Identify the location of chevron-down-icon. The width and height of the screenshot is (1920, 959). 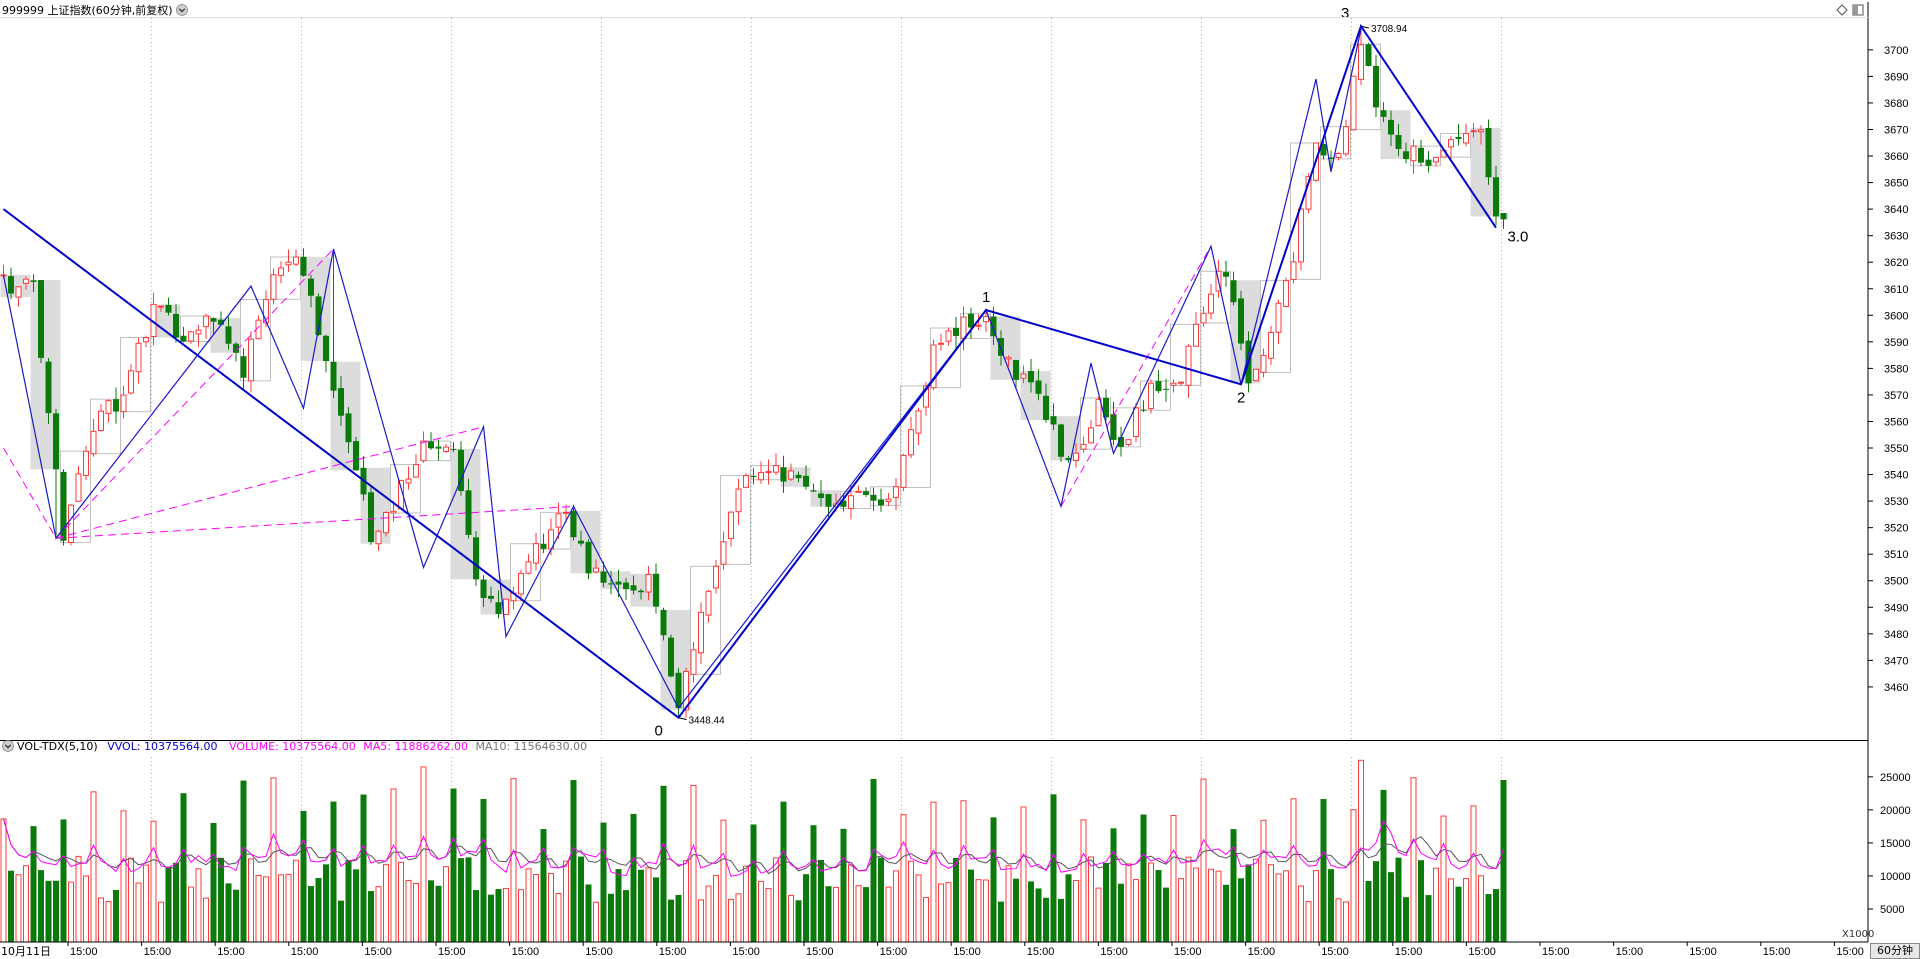
(182, 10).